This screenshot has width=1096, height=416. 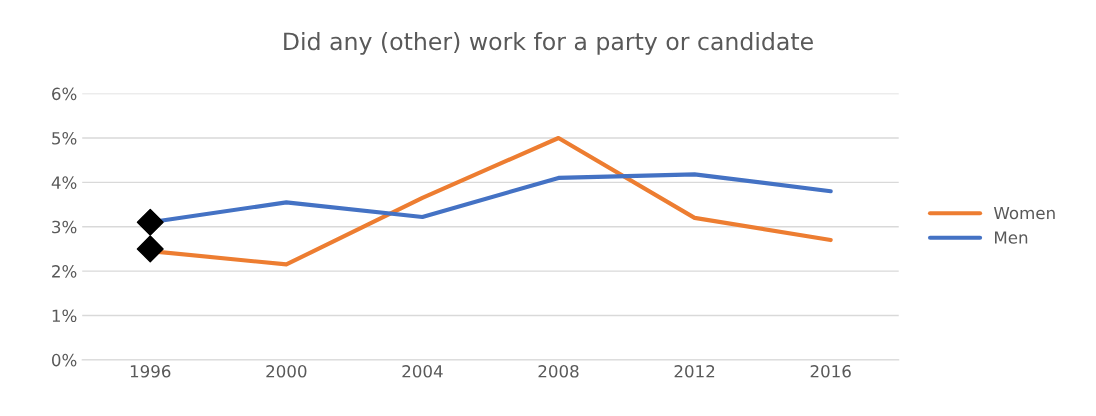 I want to click on legend-label: Women, so click(x=1024, y=213).